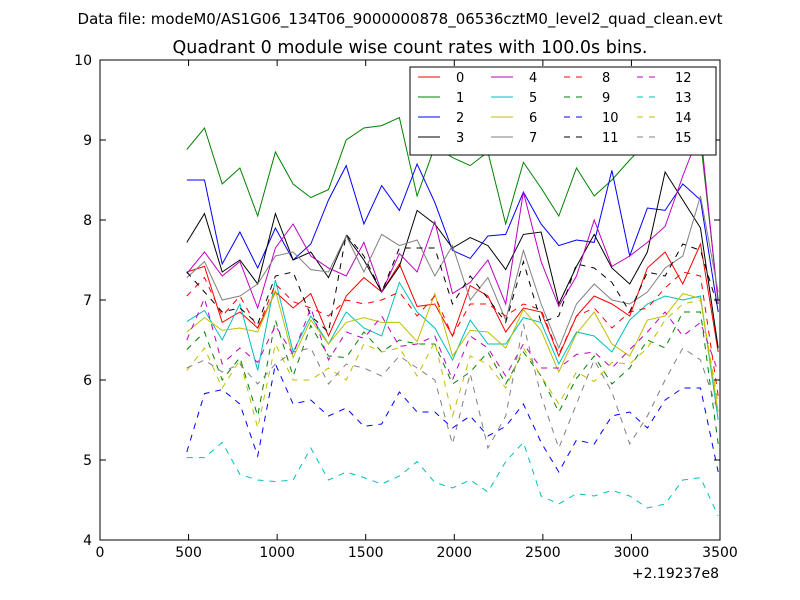 This screenshot has width=800, height=600. I want to click on y-tick-label: 8, so click(87, 221).